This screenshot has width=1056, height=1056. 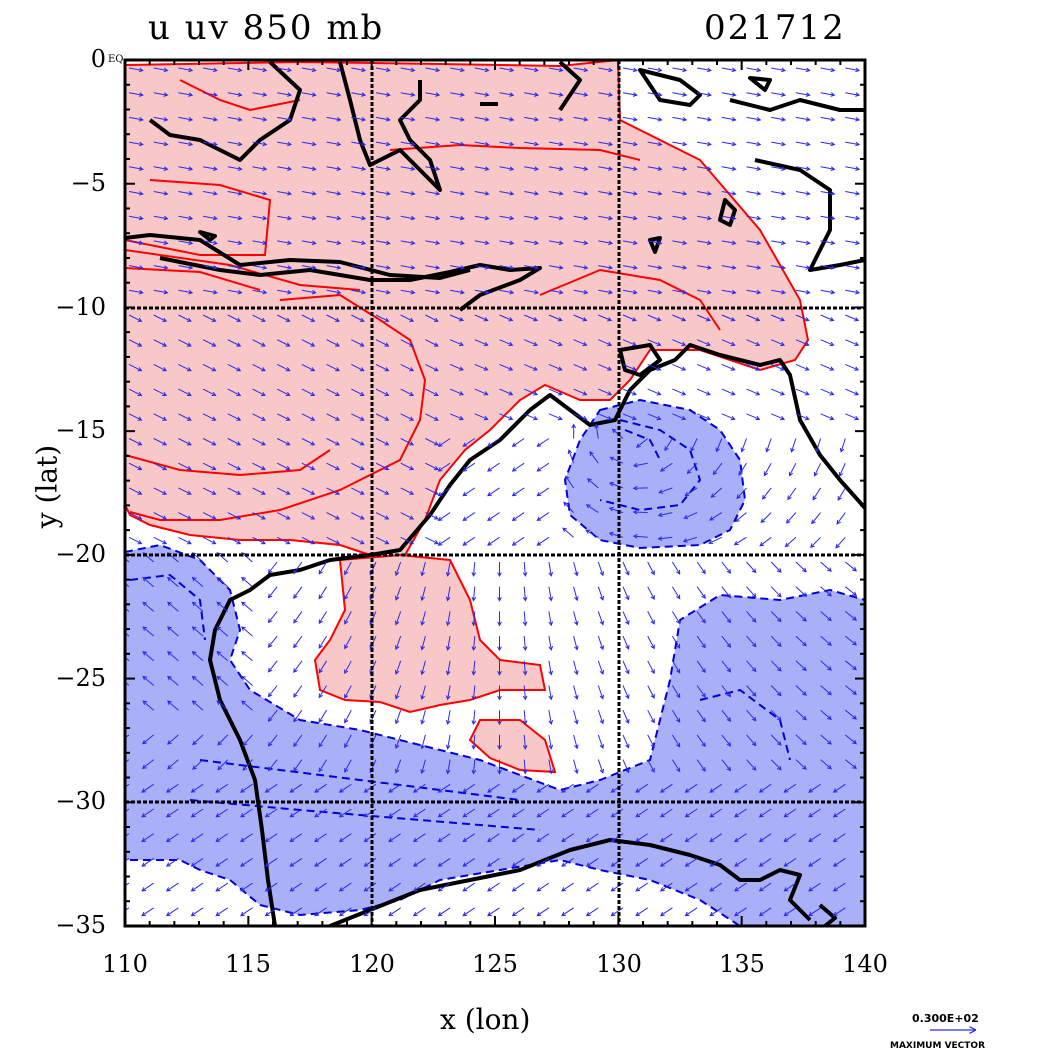 I want to click on x-tick-120: 120, so click(x=372, y=964).